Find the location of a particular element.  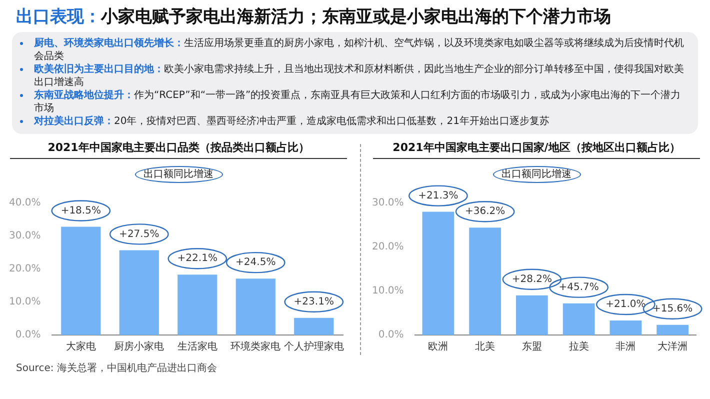

chart-title: 2021年中国家电主要出口品类（按品类出口额占比） is located at coordinates (178, 149).